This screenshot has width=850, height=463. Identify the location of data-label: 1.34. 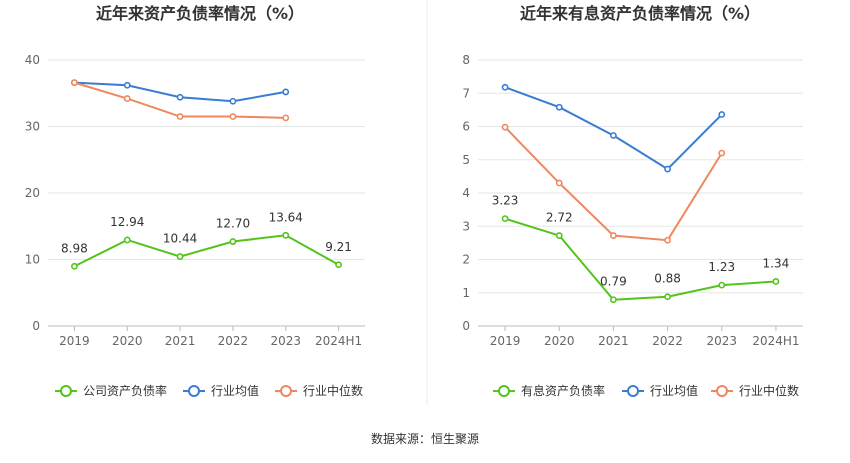
(776, 263).